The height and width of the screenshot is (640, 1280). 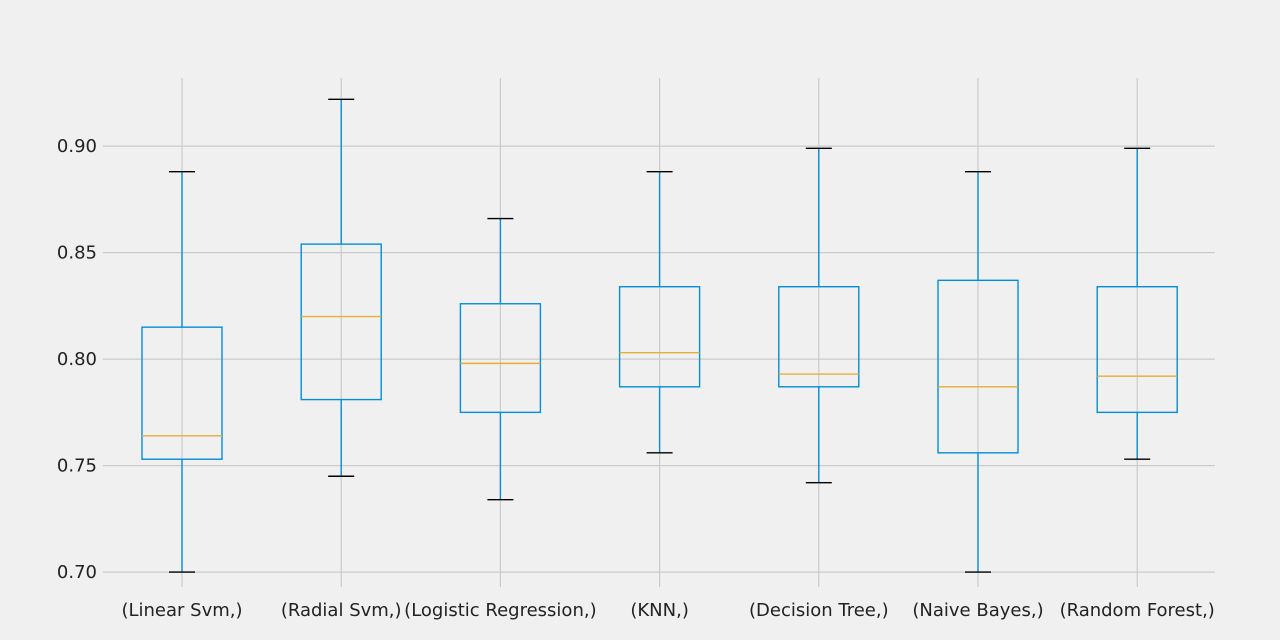 I want to click on y-tick-label: 0.75, so click(x=77, y=466).